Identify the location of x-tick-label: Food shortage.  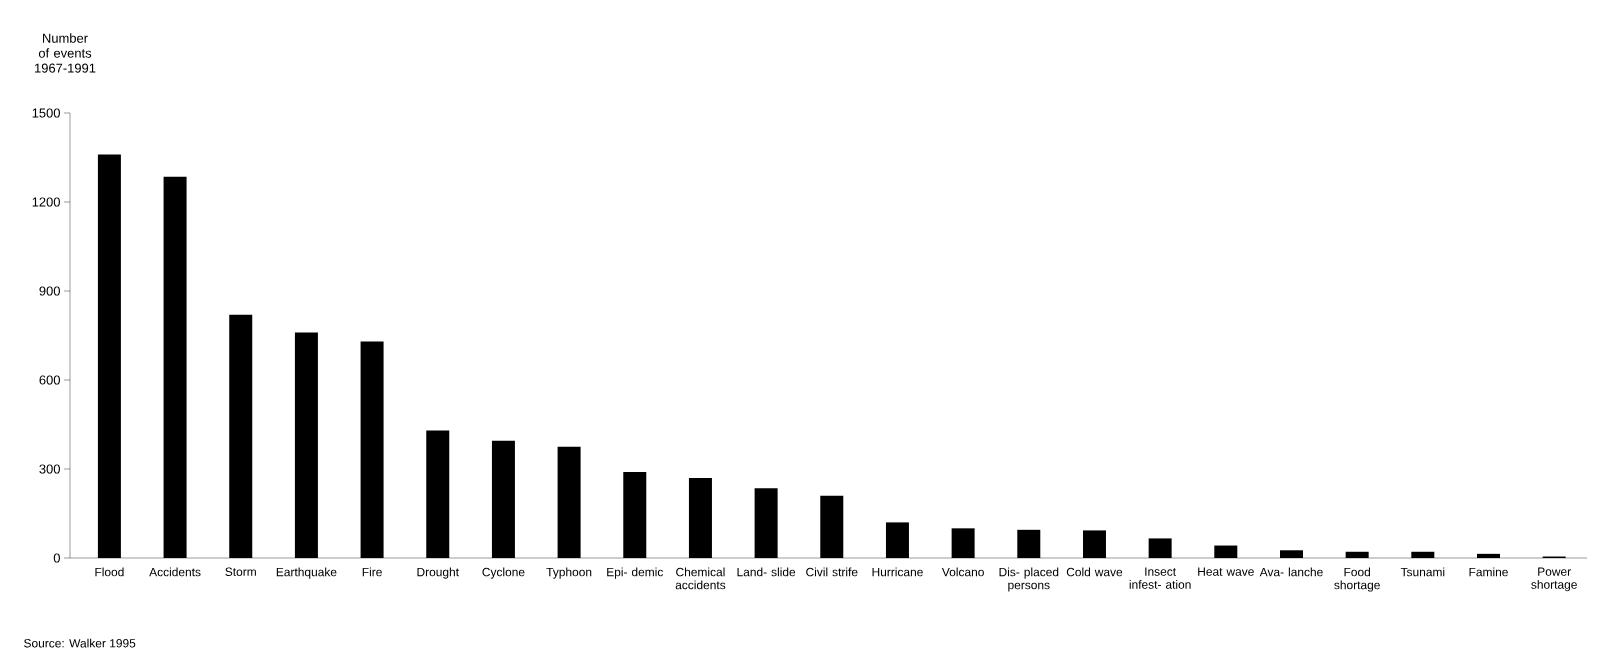
(1357, 579).